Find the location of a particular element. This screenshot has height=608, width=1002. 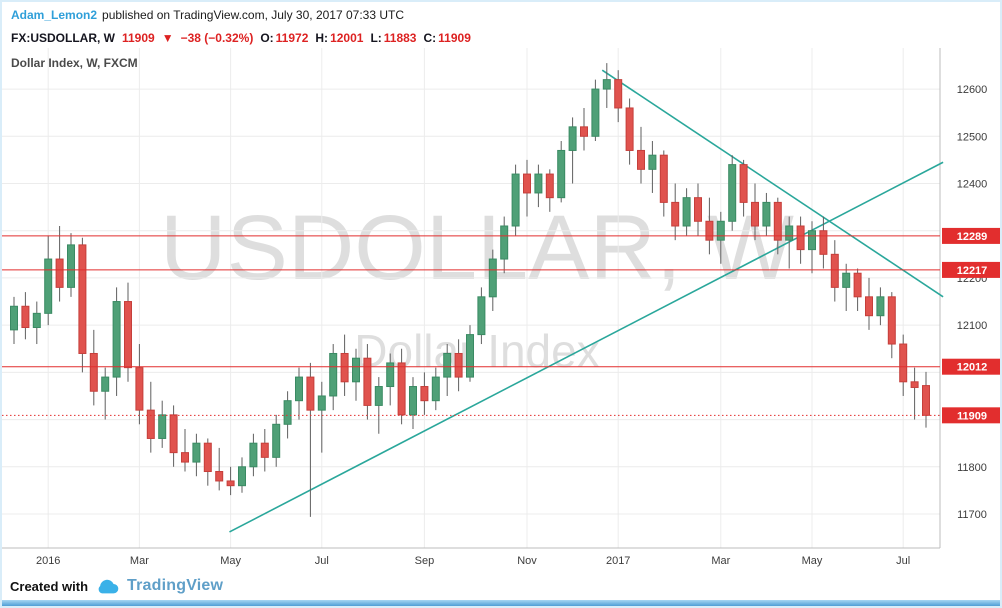

tradingview-brand-link: TradingView is located at coordinates (175, 585).